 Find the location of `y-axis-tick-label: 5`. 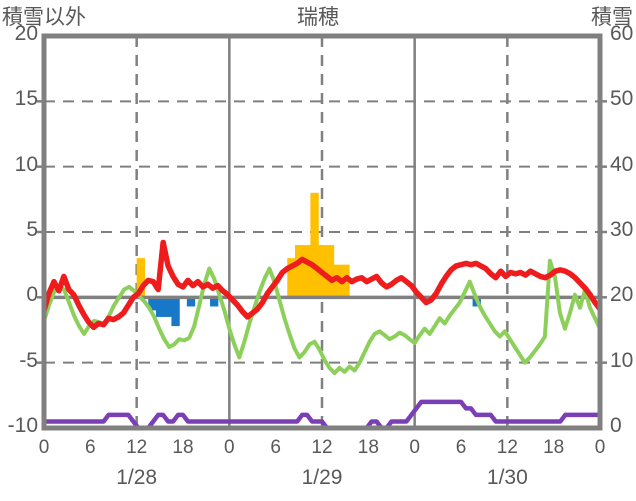

y-axis-tick-label: 5 is located at coordinates (32, 229).